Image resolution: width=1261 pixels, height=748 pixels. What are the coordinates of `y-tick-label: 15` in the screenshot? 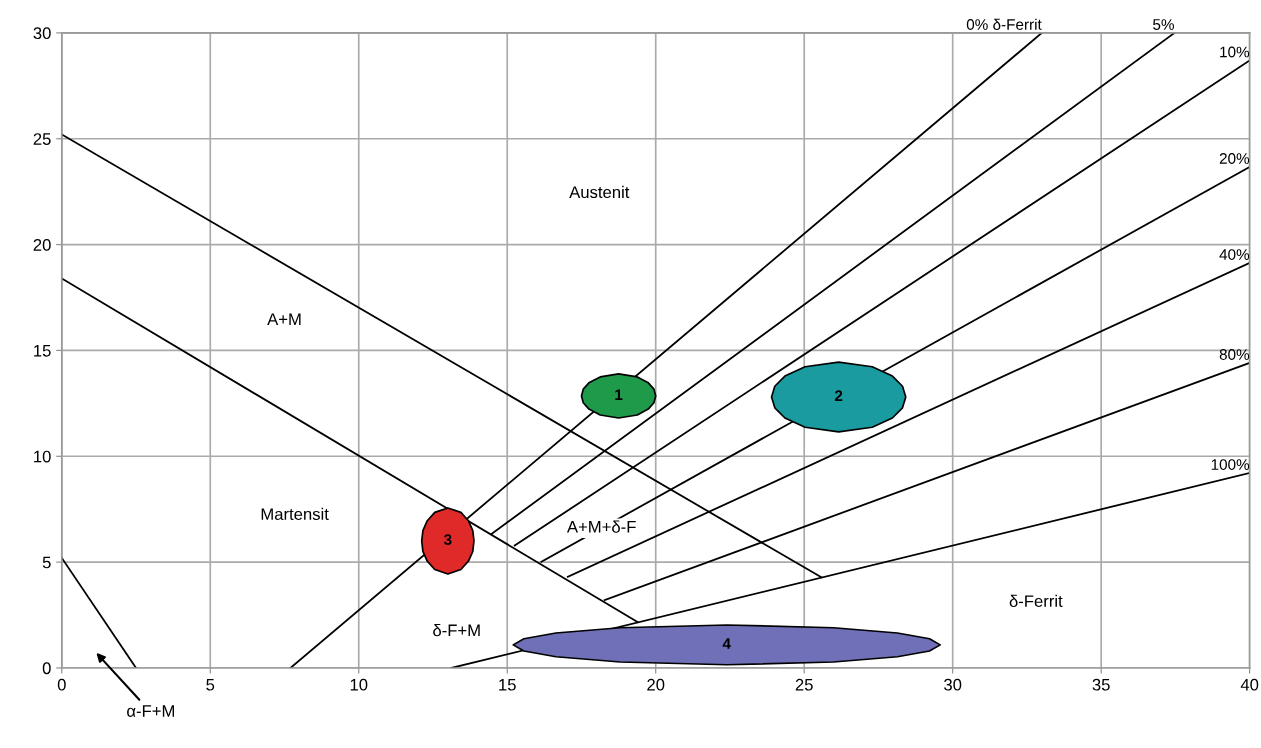 It's located at (42, 351).